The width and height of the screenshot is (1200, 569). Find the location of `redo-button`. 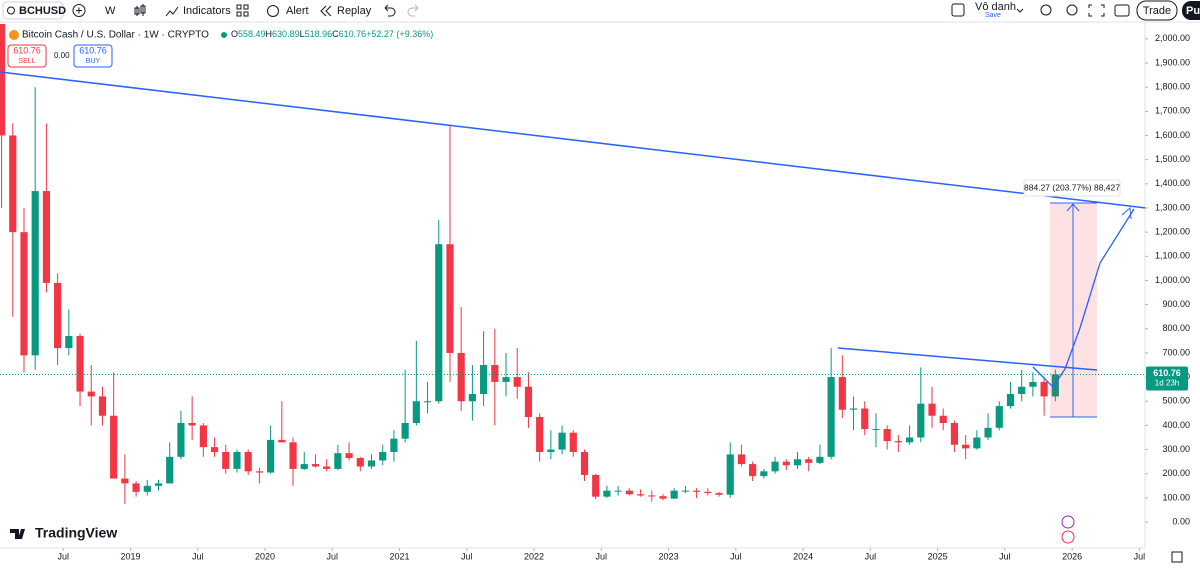

redo-button is located at coordinates (413, 10).